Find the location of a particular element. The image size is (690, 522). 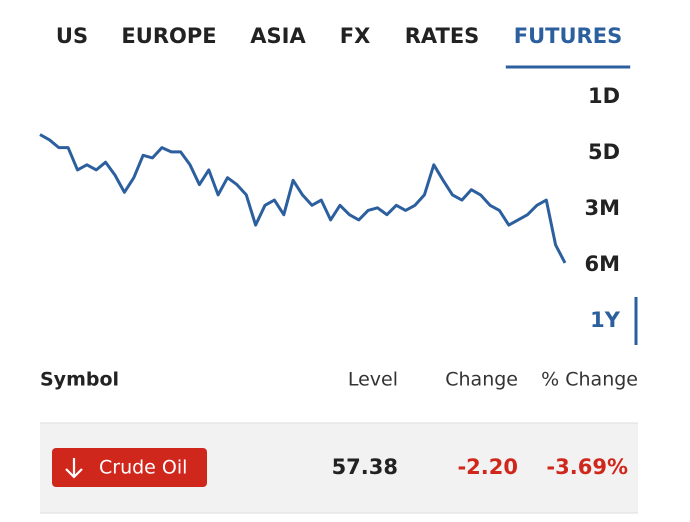

symbol-button is located at coordinates (129, 467).